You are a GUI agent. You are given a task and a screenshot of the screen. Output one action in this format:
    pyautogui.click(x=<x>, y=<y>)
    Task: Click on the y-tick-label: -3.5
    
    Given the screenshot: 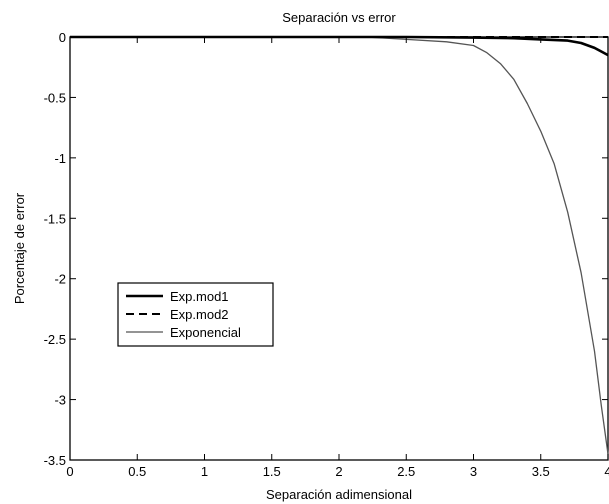 What is the action you would take?
    pyautogui.click(x=55, y=460)
    